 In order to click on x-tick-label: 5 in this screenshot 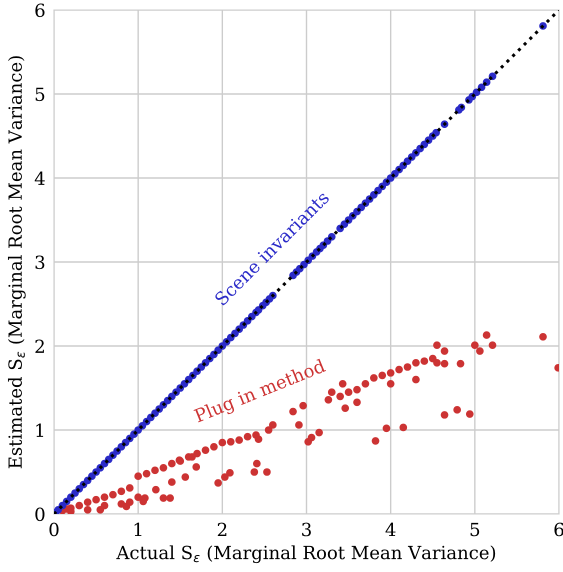, I will do `click(475, 529)`.